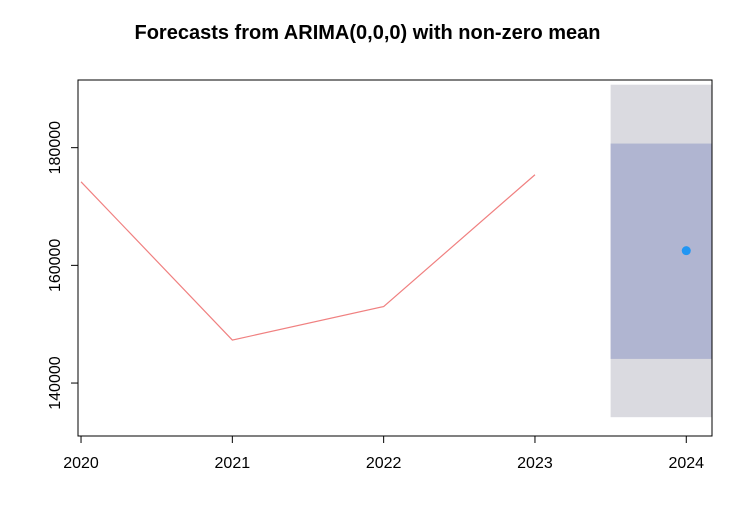 This screenshot has height=510, width=735. I want to click on x-tick-label: 2024, so click(686, 463).